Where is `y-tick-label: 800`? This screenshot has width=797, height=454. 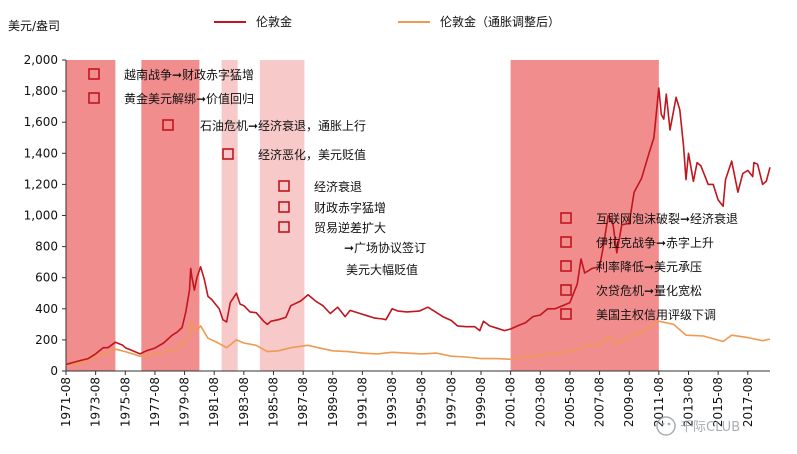
y-tick-label: 800 is located at coordinates (46, 247).